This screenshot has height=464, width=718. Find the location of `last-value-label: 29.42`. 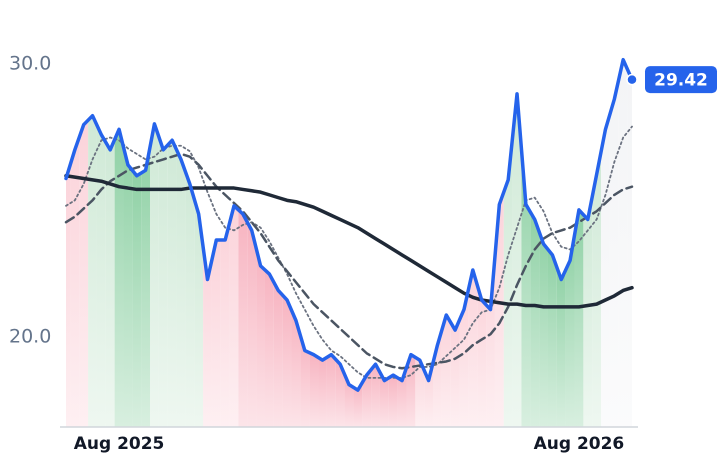

last-value-label: 29.42 is located at coordinates (681, 81).